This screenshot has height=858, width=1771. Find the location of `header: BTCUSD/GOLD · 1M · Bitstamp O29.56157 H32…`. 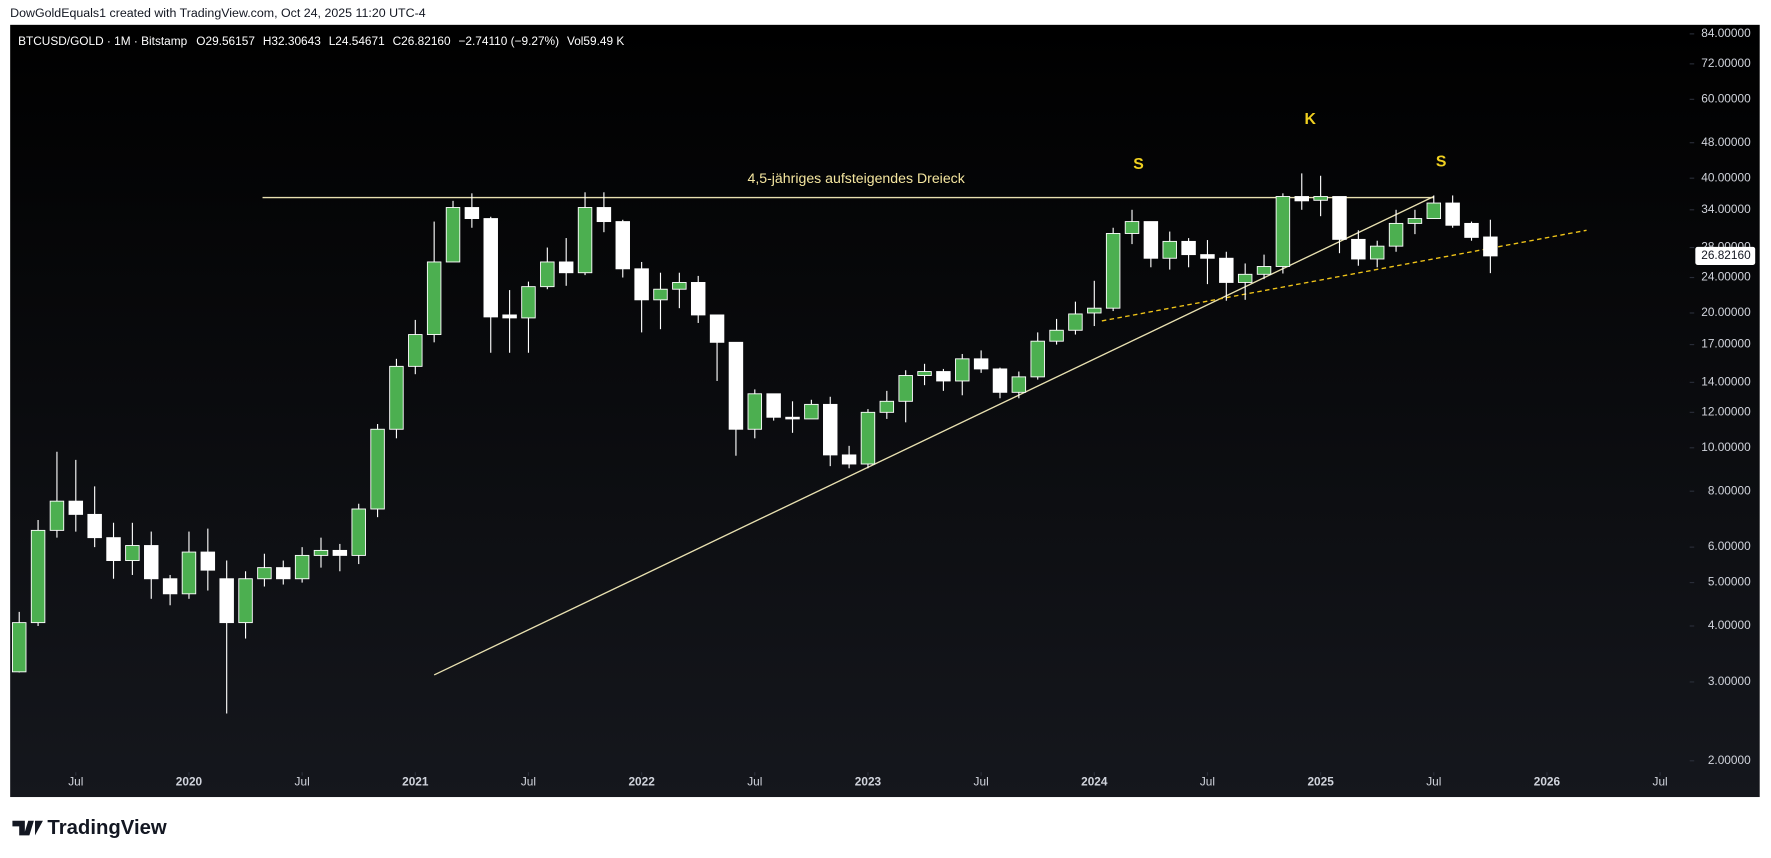

header: BTCUSD/GOLD · 1M · Bitstamp O29.56157 H32… is located at coordinates (321, 41).